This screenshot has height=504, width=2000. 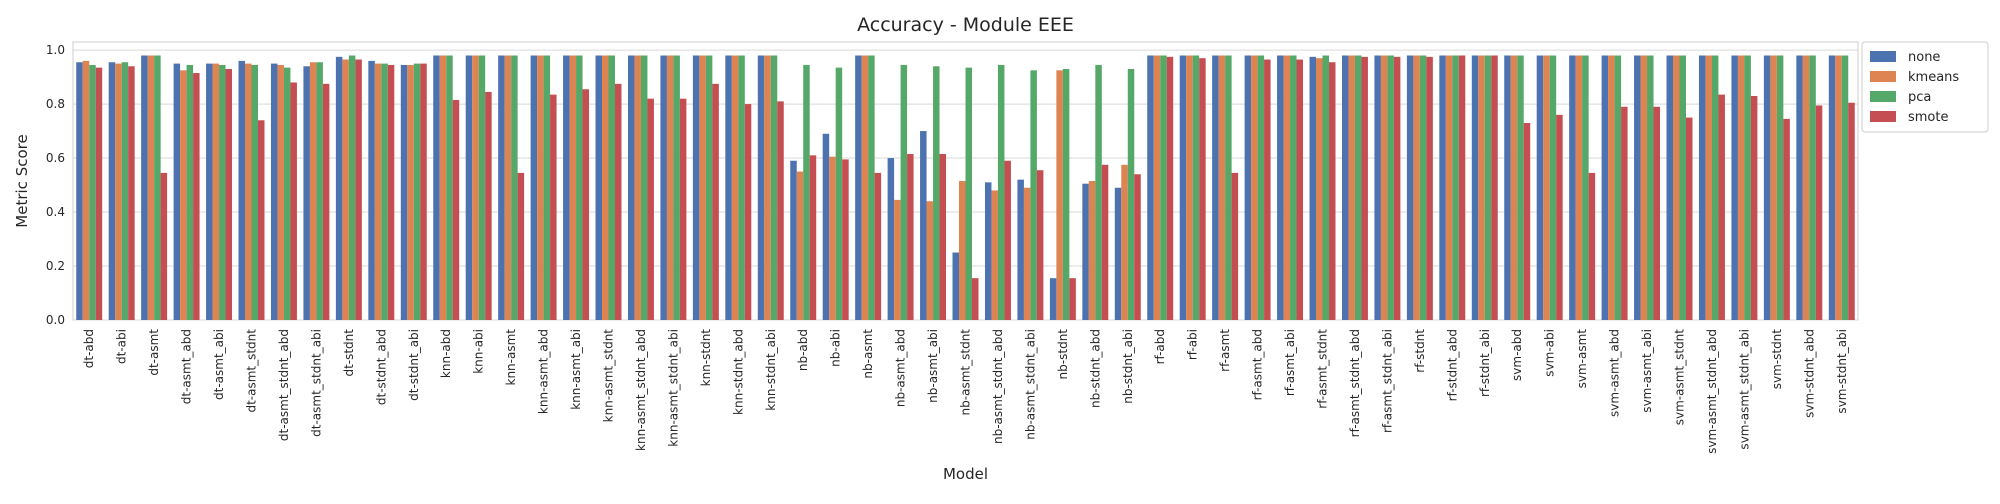 What do you see at coordinates (609, 376) in the screenshot?
I see `x-tick-label: knn-asmt_stdnt` at bounding box center [609, 376].